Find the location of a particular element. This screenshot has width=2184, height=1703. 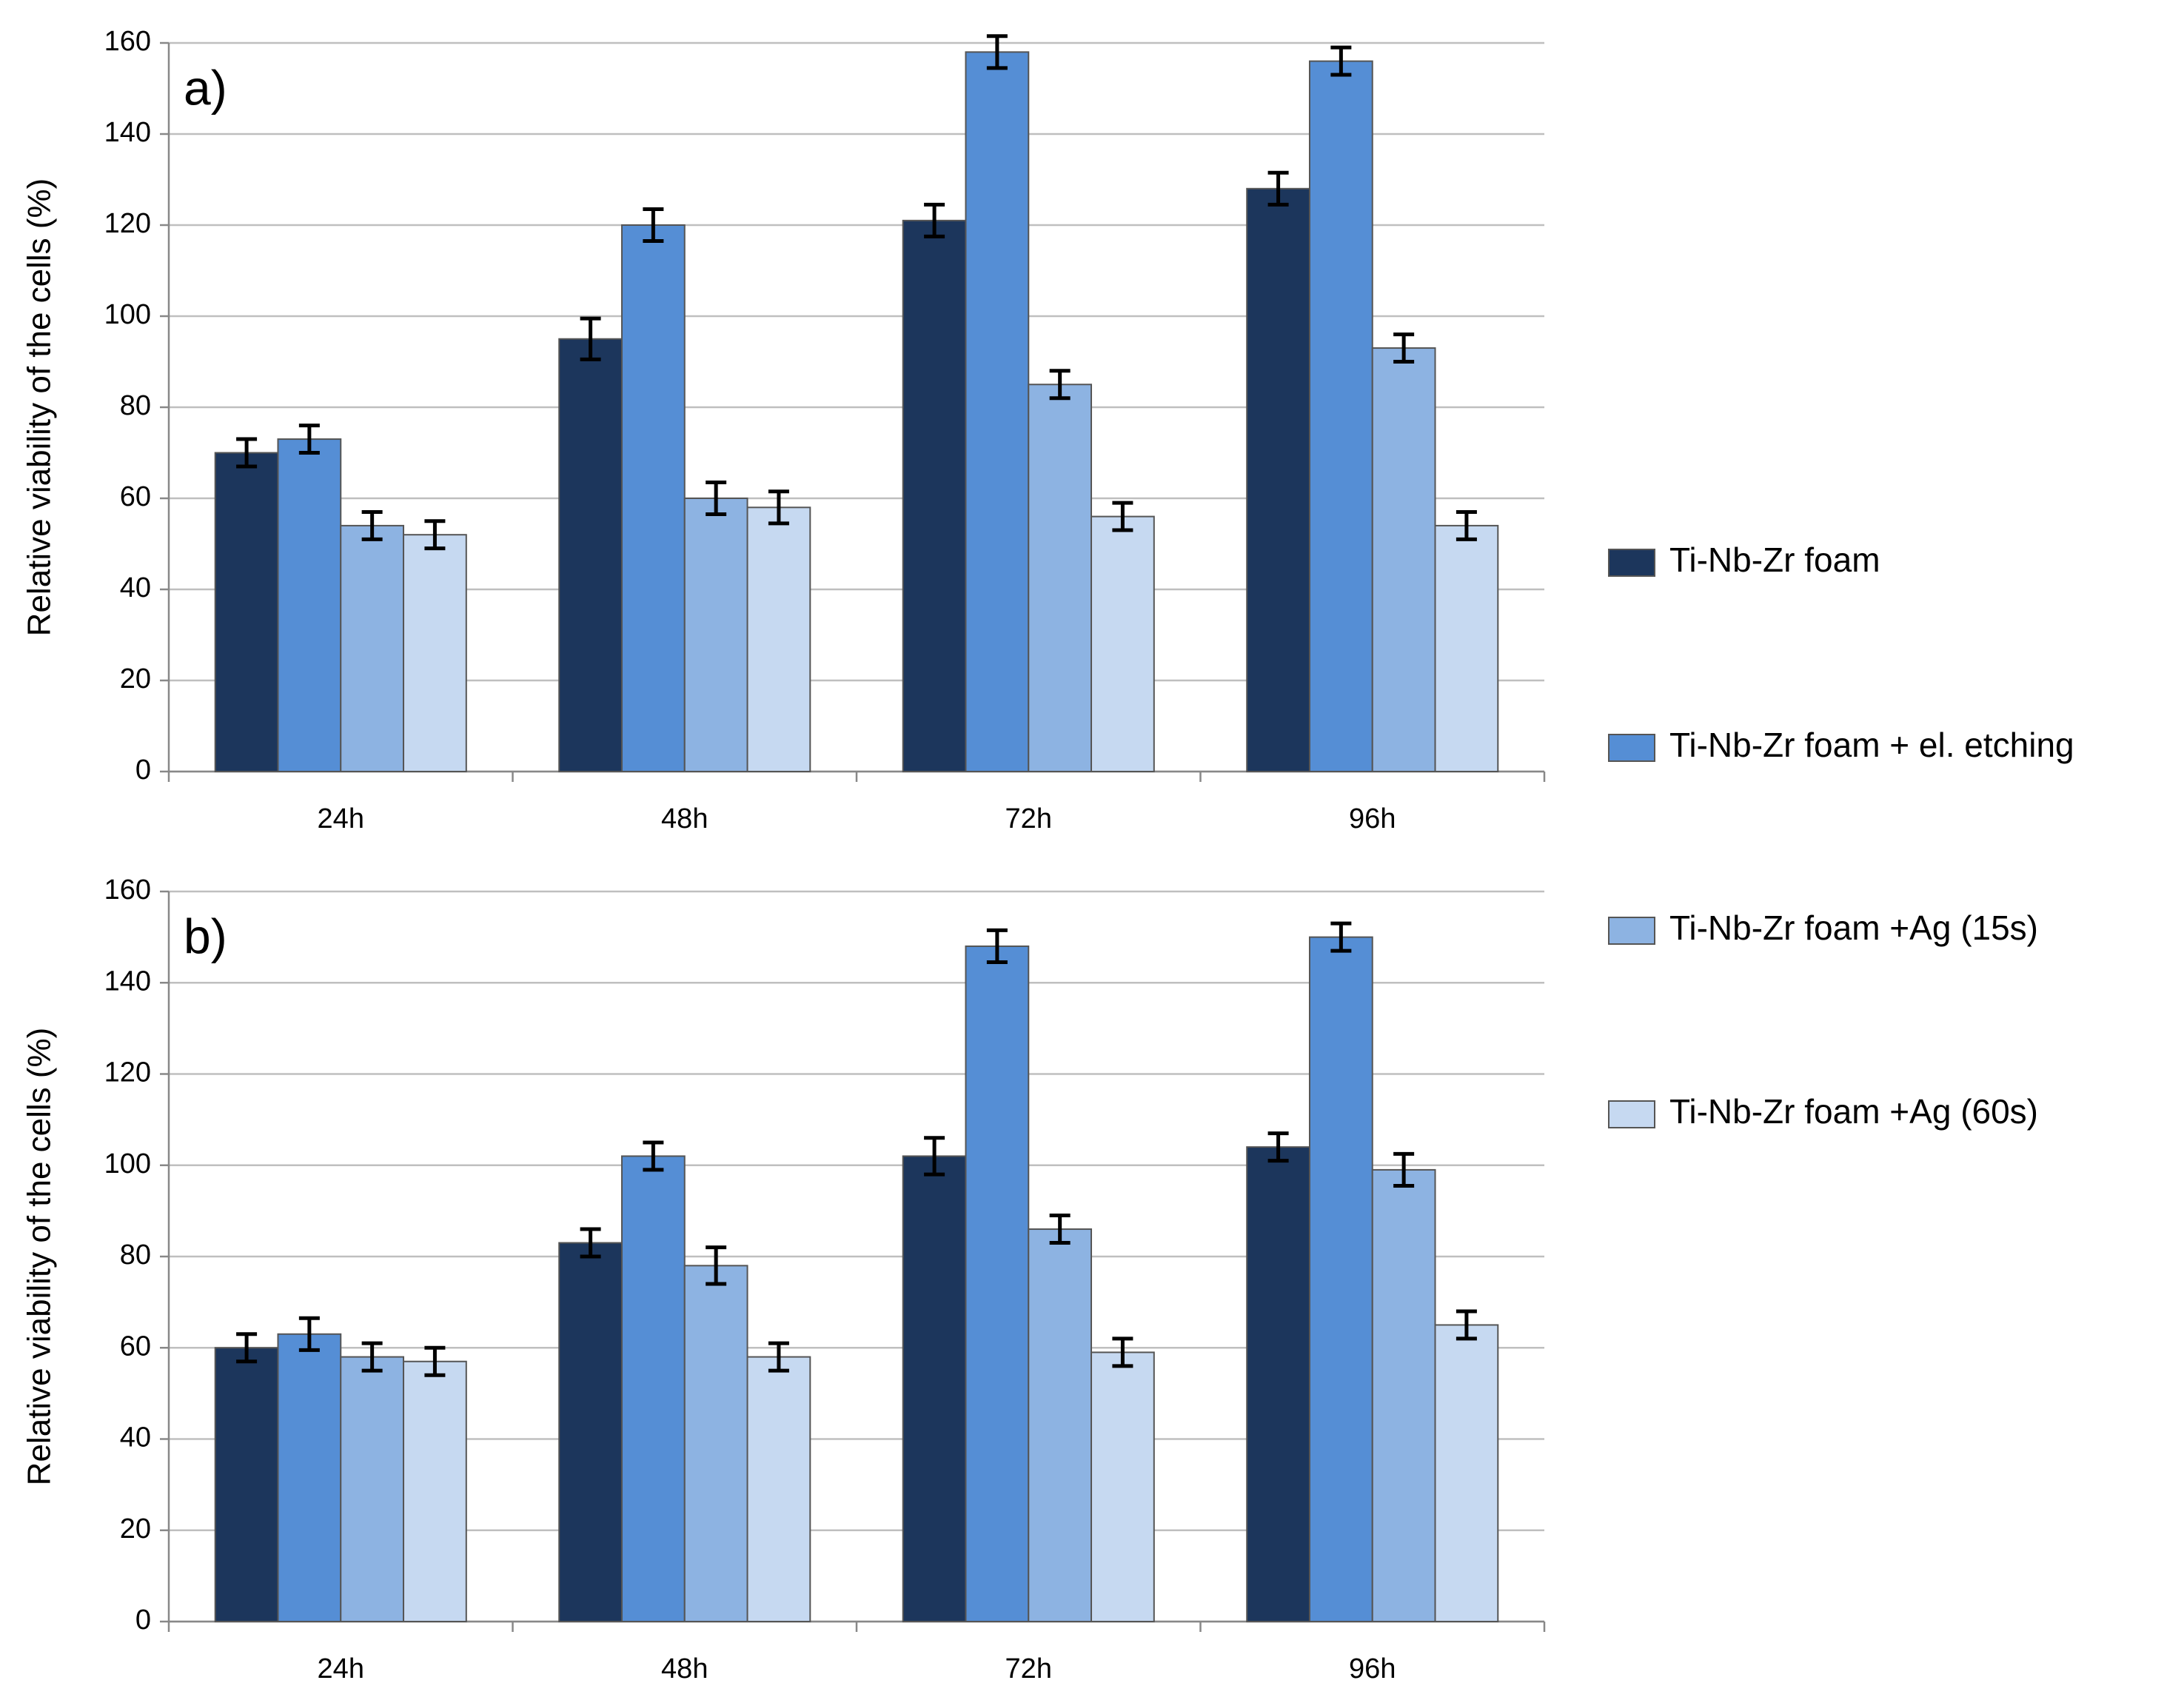

panel-label: b) is located at coordinates (206, 936).